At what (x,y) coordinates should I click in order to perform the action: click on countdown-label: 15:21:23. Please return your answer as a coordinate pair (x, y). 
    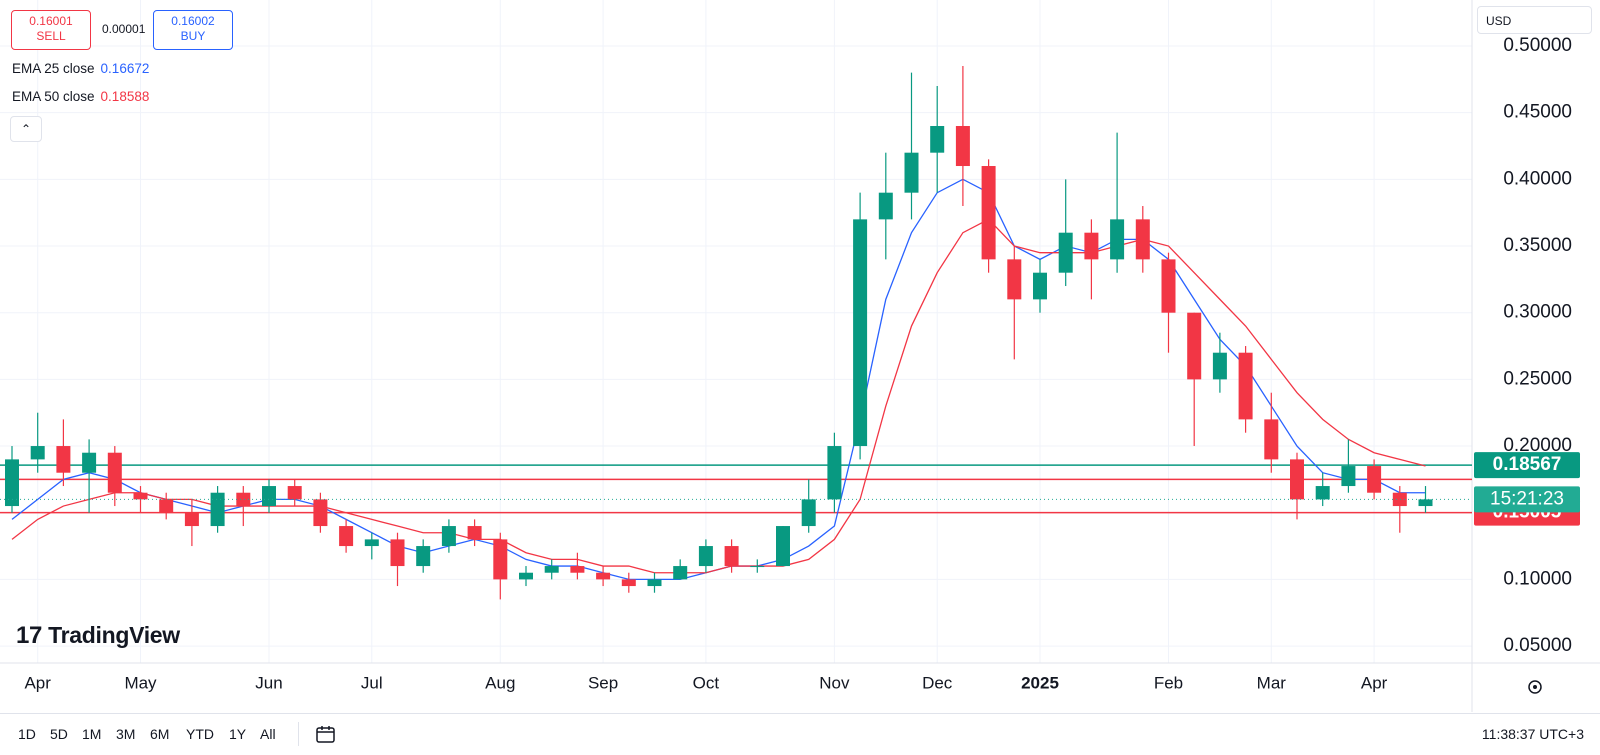
    Looking at the image, I should click on (1527, 498).